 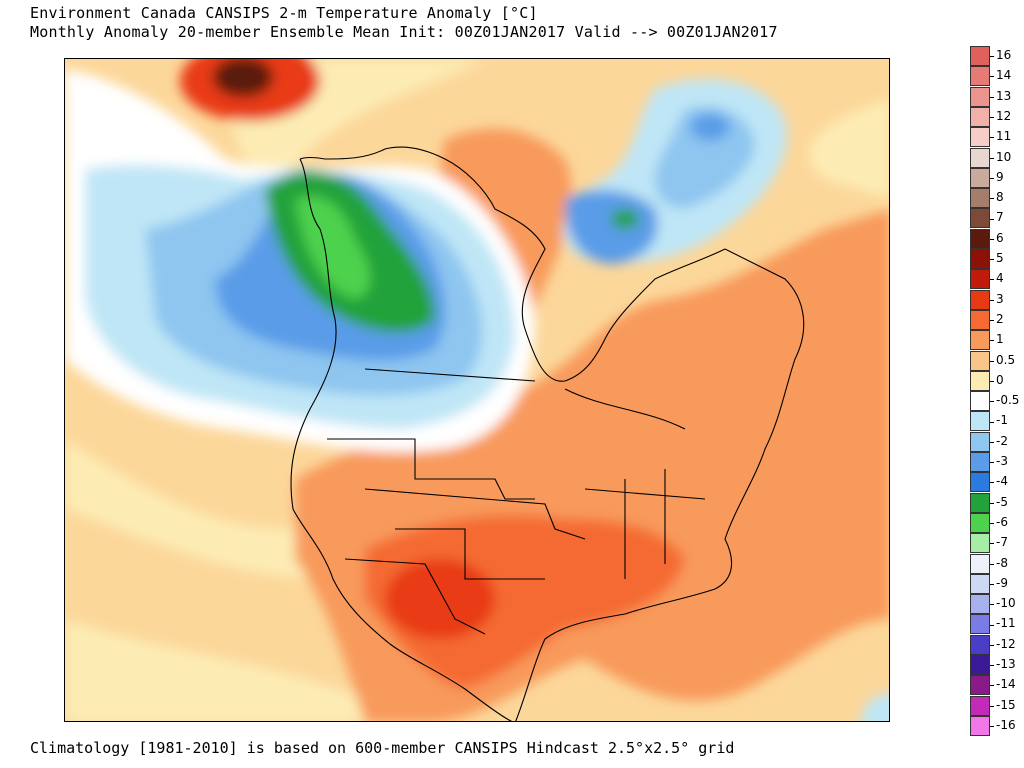 I want to click on anomaly-zone-greenland-minus2, so click(x=704, y=157).